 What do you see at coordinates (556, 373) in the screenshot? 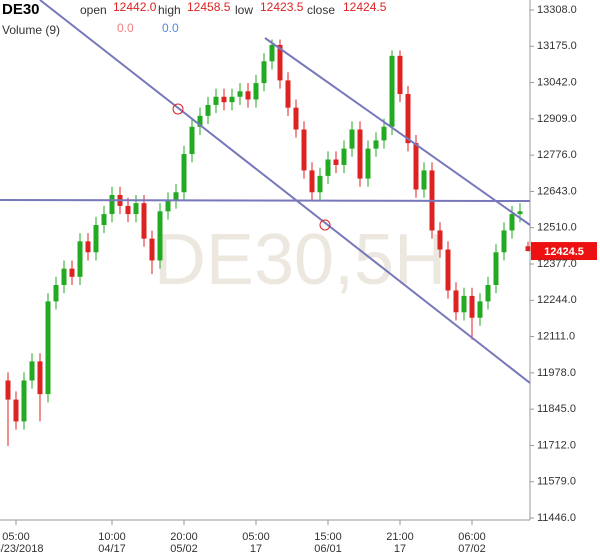
I see `y-tick-label: 11978.0` at bounding box center [556, 373].